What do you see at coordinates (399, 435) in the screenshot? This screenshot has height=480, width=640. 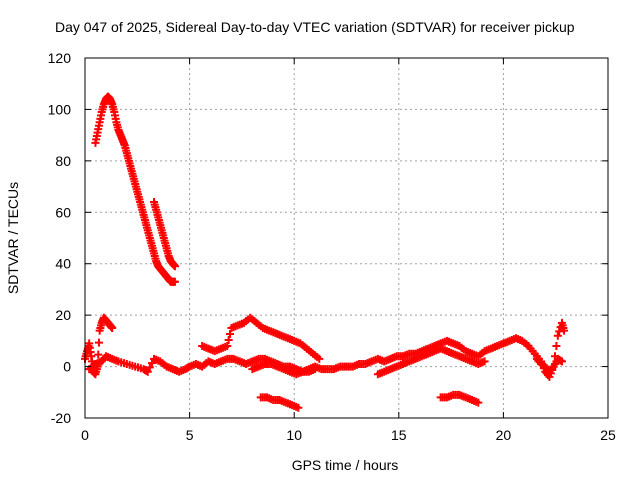 I see `x-tick-label: 15` at bounding box center [399, 435].